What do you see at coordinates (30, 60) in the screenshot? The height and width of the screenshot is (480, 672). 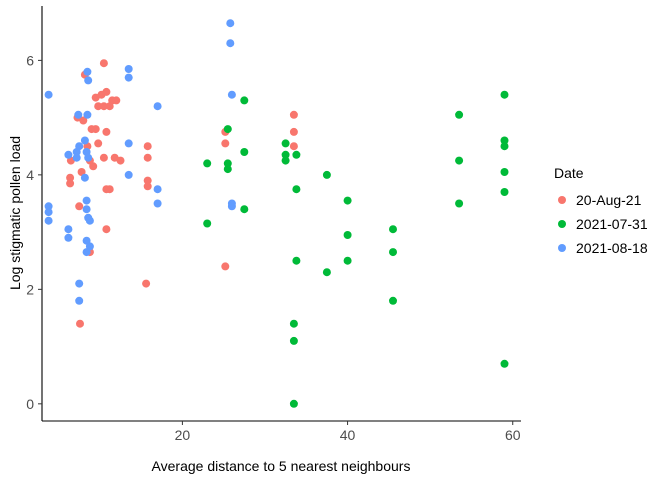 I see `y-tick-label: 6` at bounding box center [30, 60].